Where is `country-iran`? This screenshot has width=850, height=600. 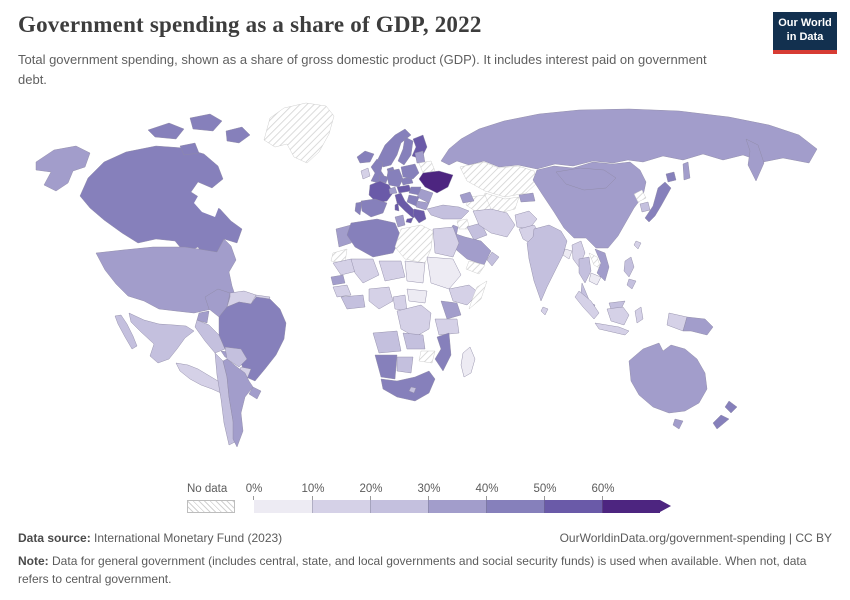
country-iran is located at coordinates (494, 223).